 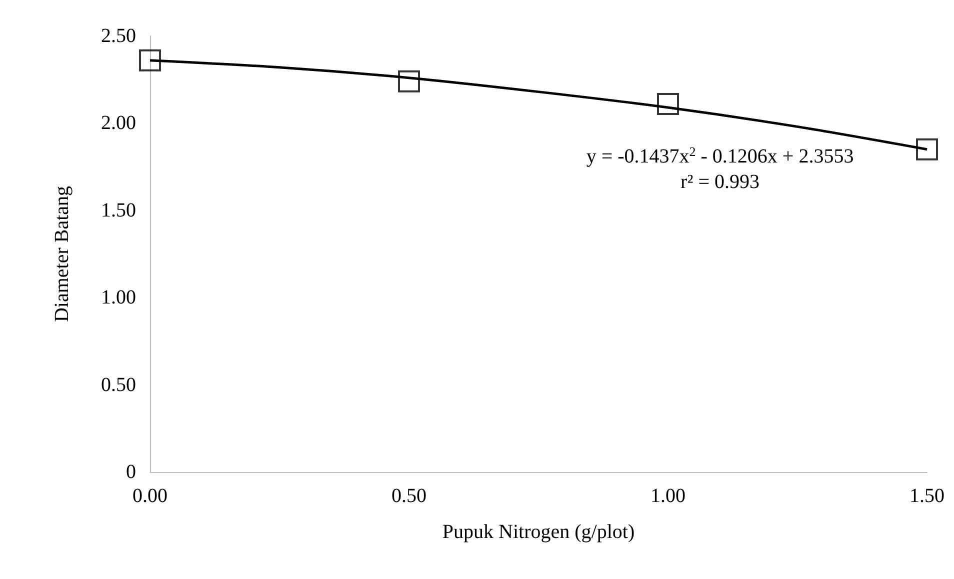 What do you see at coordinates (927, 496) in the screenshot?
I see `x-tick-label: 1.50` at bounding box center [927, 496].